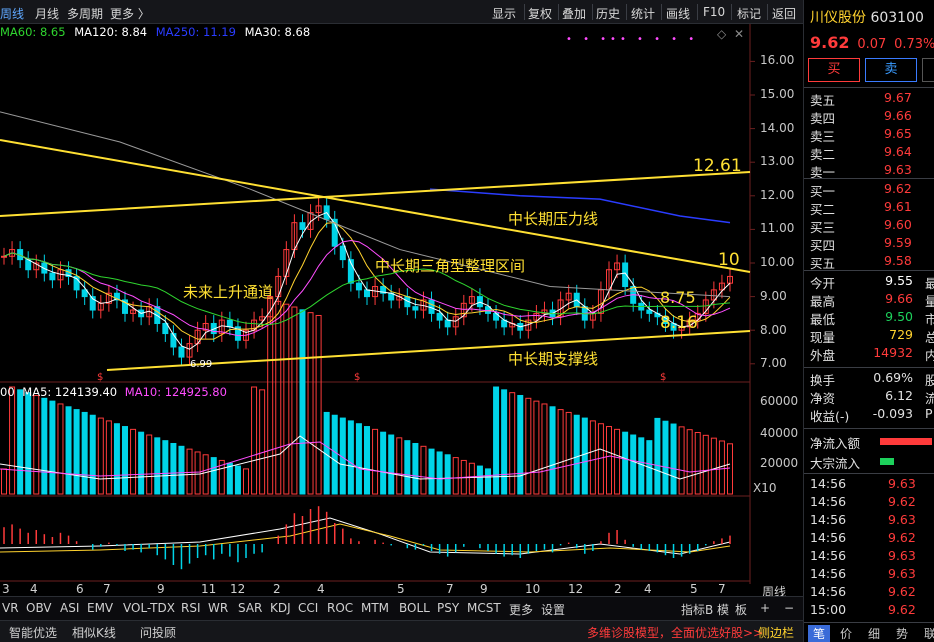 The height and width of the screenshot is (642, 934). I want to click on indicator-option: +, so click(765, 608).